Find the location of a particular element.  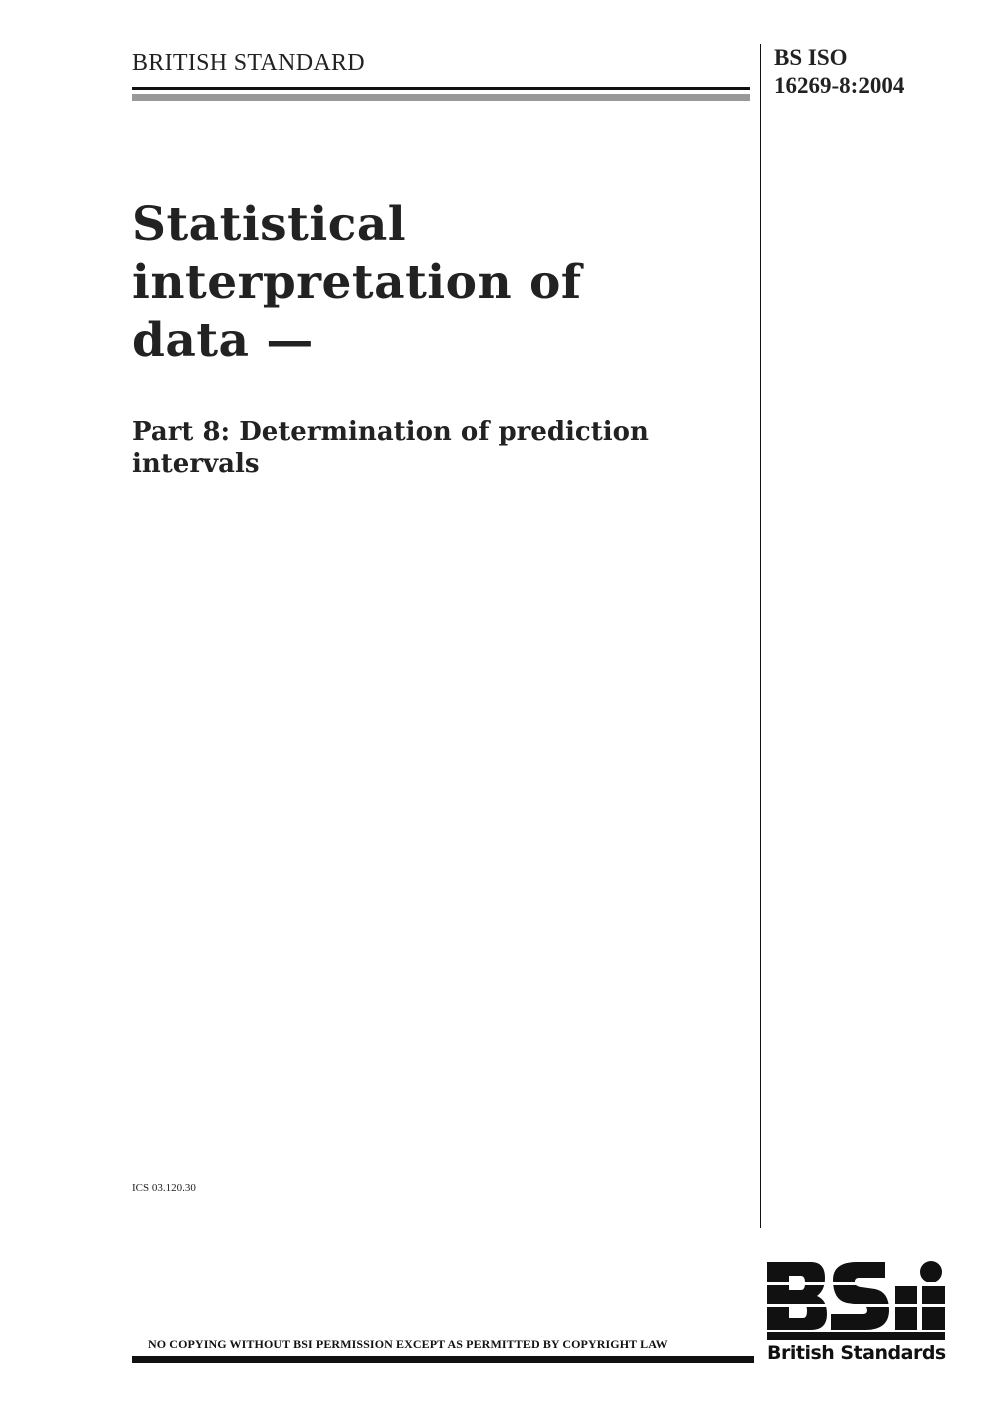

series-label: BRITISH STANDARD is located at coordinates (248, 63).